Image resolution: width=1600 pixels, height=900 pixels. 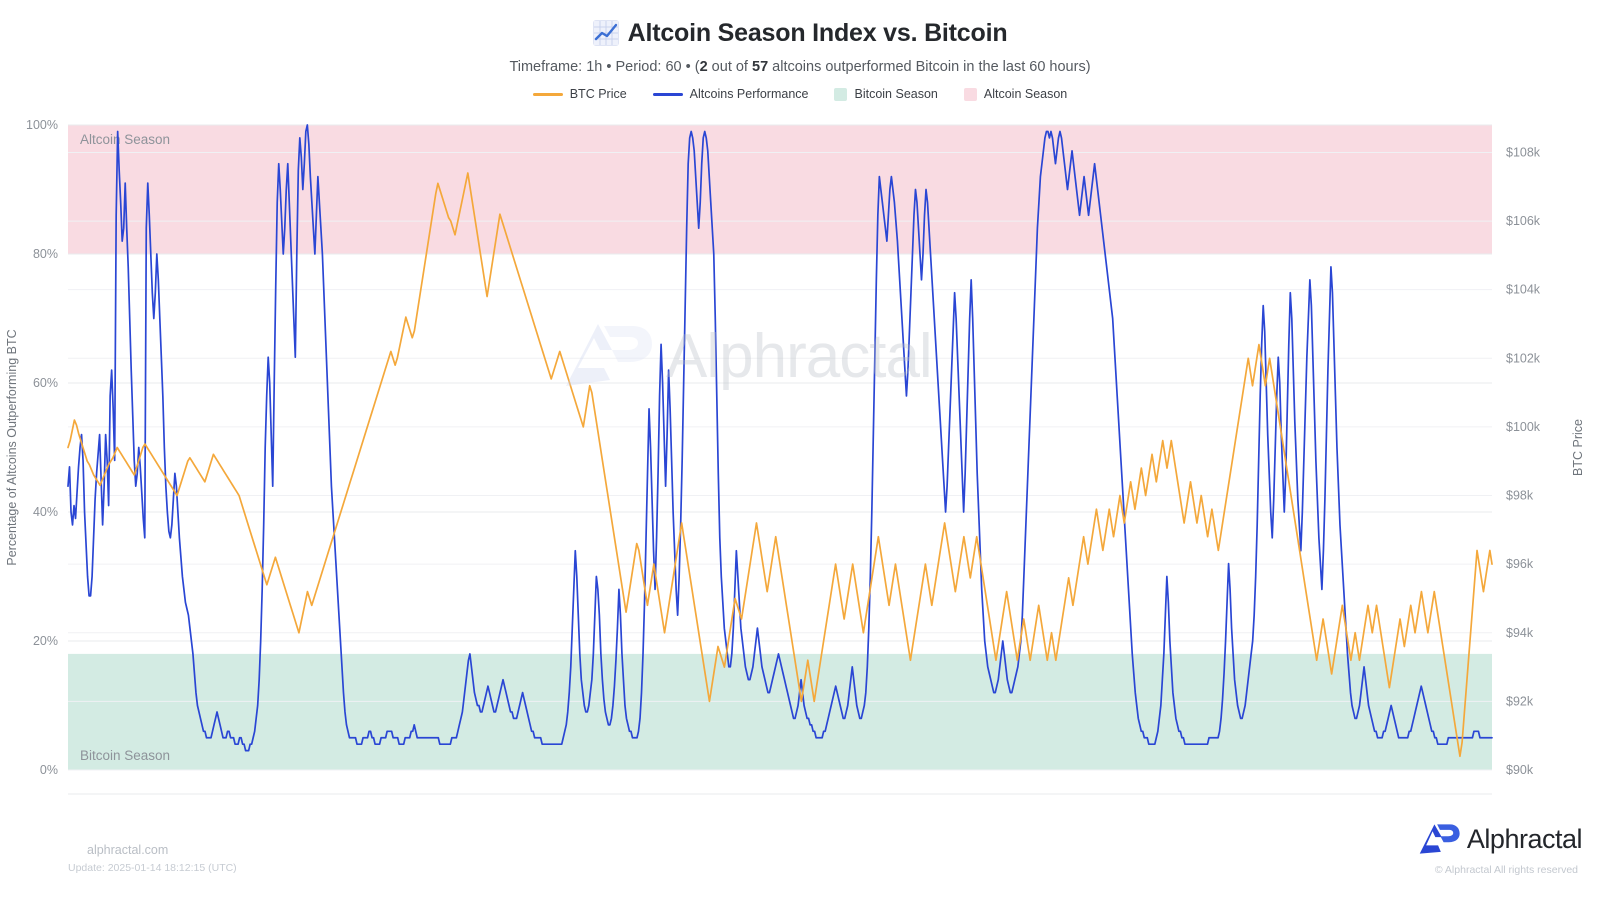 I want to click on y2-axis-title: BTC Price, so click(x=1578, y=447).